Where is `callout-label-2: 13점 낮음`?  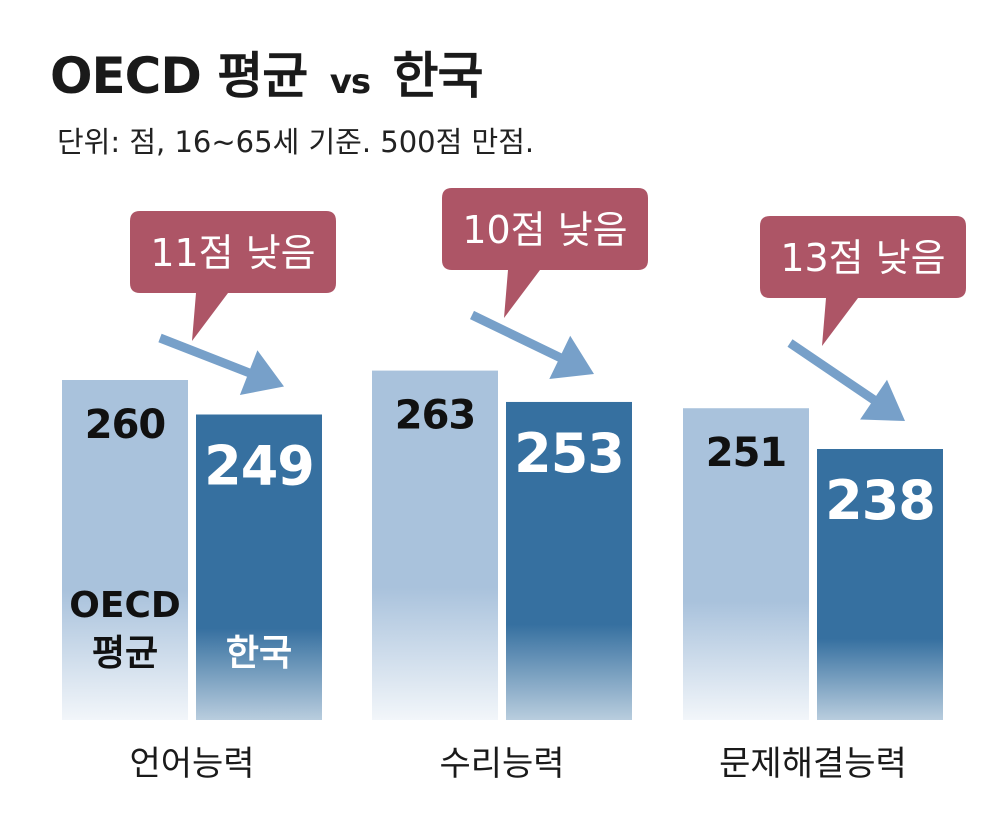 callout-label-2: 13점 낮음 is located at coordinates (862, 258).